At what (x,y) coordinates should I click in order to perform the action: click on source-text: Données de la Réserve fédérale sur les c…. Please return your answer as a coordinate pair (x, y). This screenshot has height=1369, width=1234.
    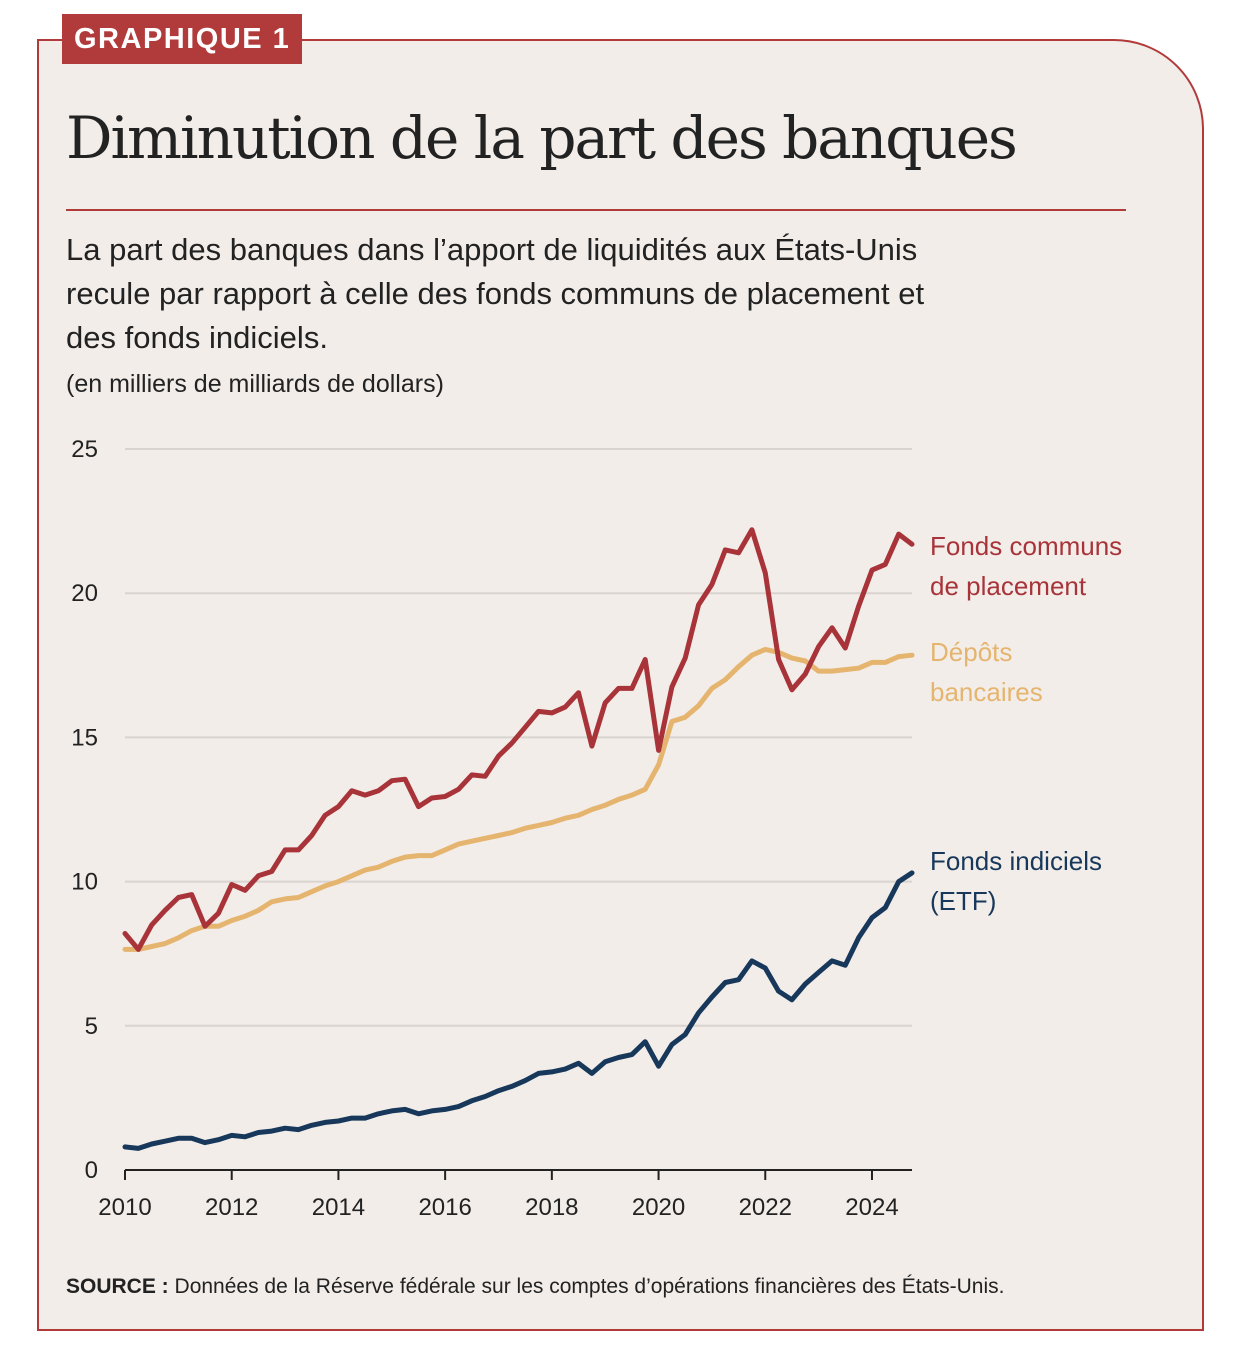
    Looking at the image, I should click on (586, 1286).